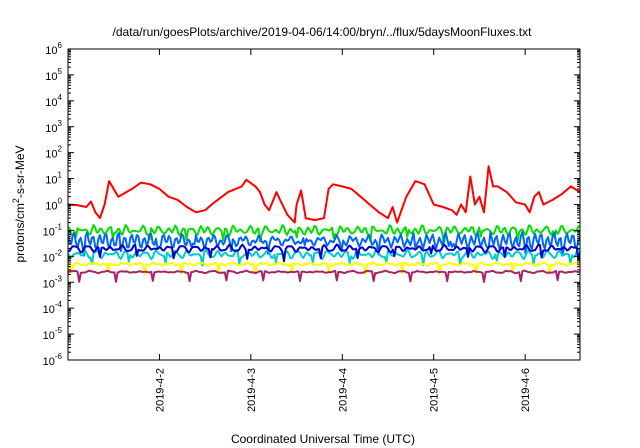 The height and width of the screenshot is (448, 640). What do you see at coordinates (435, 390) in the screenshot?
I see `x-tick-label: 2019-4-5` at bounding box center [435, 390].